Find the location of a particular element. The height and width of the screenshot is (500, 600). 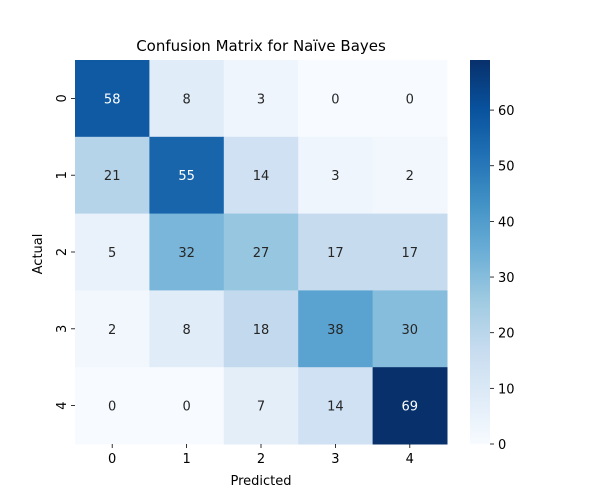

colorbar-tick-label-2: 20 is located at coordinates (506, 334).